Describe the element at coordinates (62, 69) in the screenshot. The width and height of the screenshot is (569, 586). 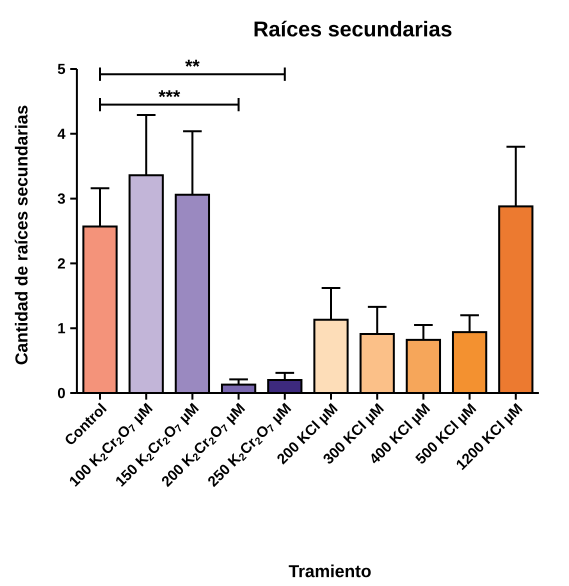
I see `y-tick-label: 5` at that location.